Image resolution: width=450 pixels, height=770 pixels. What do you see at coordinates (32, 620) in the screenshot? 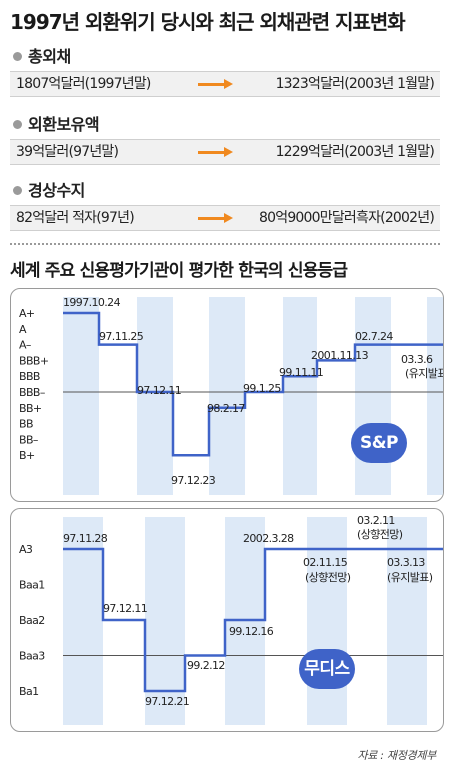
I see `y-tick-label: Baa2` at bounding box center [32, 620].